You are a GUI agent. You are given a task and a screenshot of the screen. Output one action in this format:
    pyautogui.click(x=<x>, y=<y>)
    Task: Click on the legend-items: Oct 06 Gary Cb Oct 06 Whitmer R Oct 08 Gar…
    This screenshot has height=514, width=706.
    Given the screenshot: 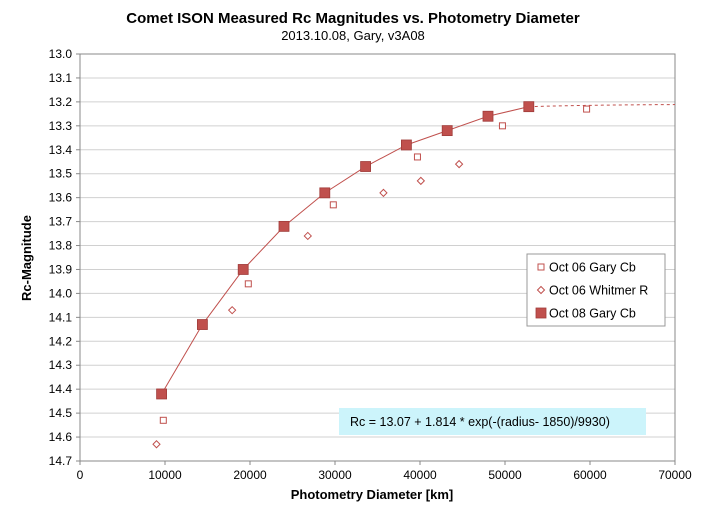 What is the action you would take?
    pyautogui.click(x=591, y=291)
    